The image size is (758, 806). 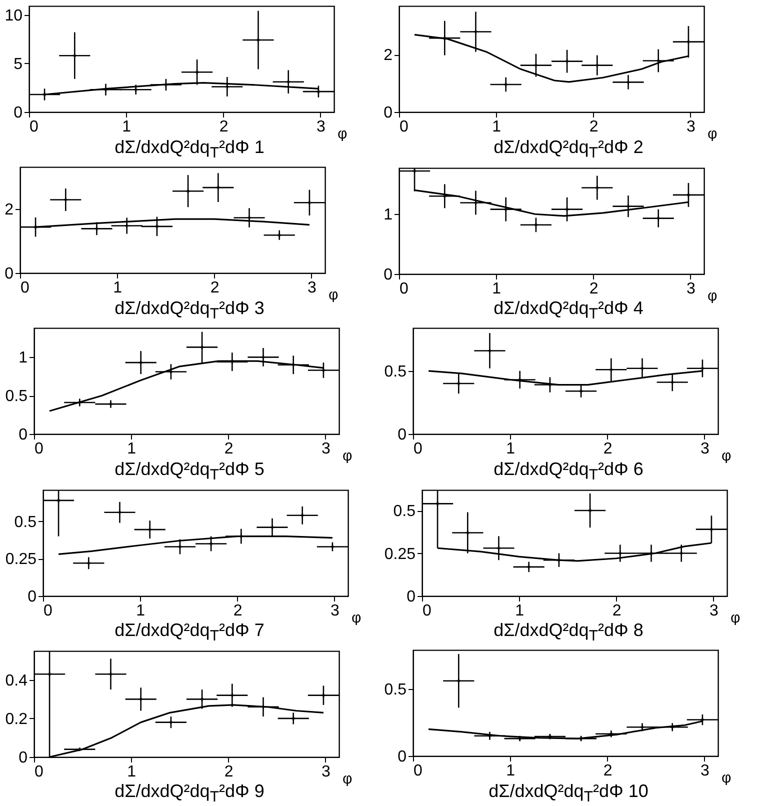 I want to click on text: dΣ/dxdQ²dq$_{T}$²dΦ 10, so click(x=568, y=793).